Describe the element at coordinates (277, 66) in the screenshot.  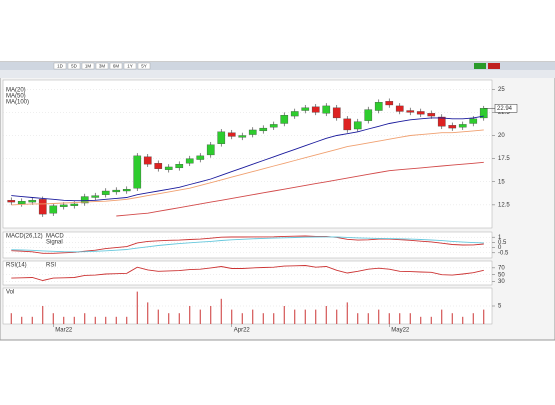
I see `toolbar` at that location.